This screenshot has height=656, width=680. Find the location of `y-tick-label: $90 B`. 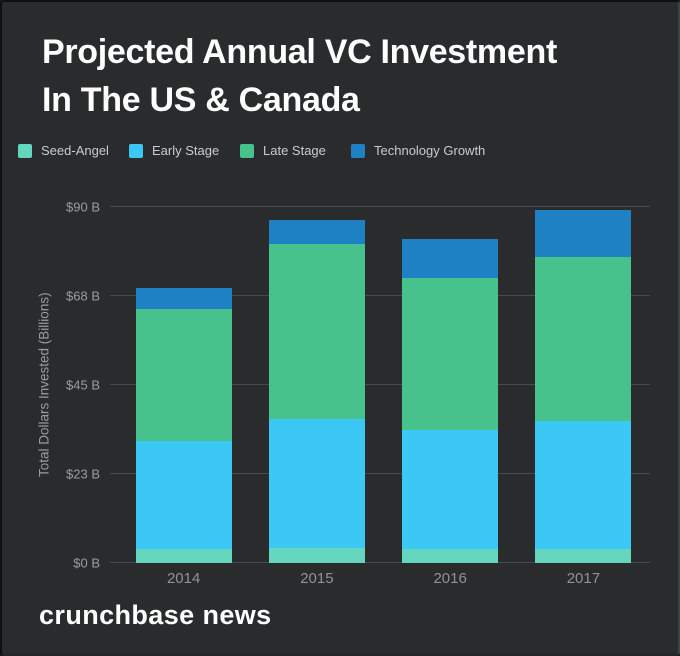

y-tick-label: $90 B is located at coordinates (83, 207).